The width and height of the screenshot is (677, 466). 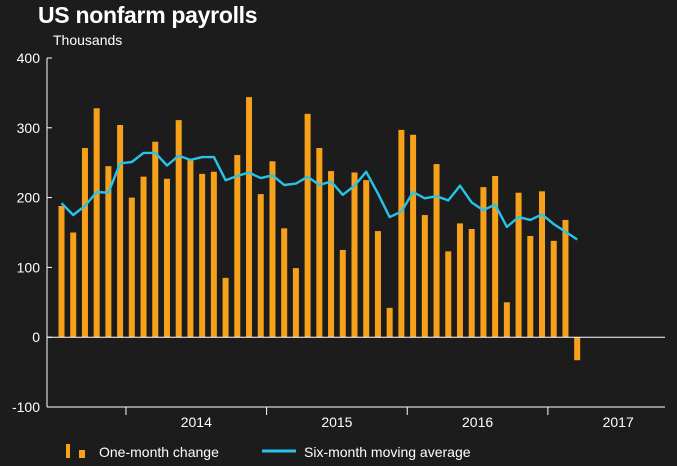 I want to click on y-axis-ticks: -100 0 100 200 300 400, so click(x=32, y=232).